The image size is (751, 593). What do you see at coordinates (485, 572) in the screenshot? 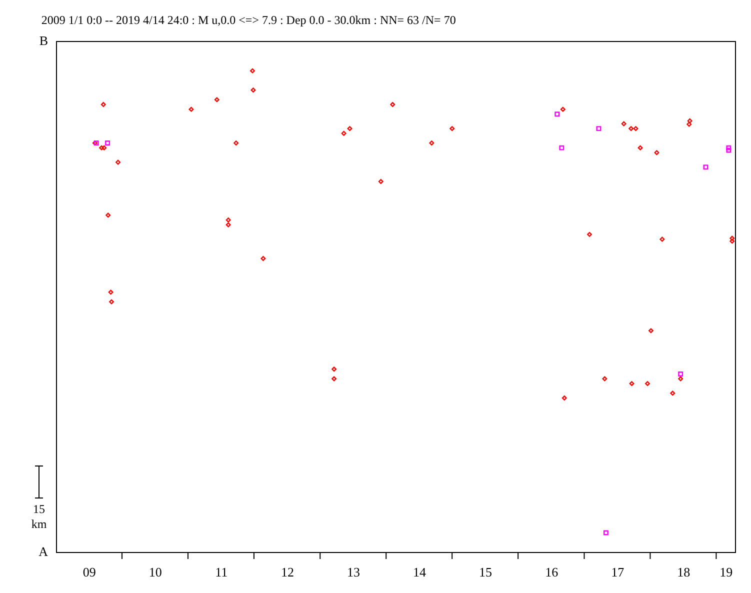
I see `x-tick-label: 15` at bounding box center [485, 572].